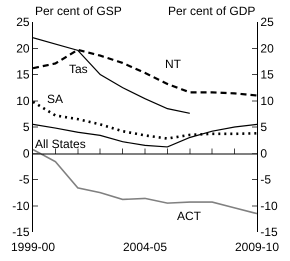  Describe the element at coordinates (257, 247) in the screenshot. I see `x-tick-label: 2009-10` at that location.